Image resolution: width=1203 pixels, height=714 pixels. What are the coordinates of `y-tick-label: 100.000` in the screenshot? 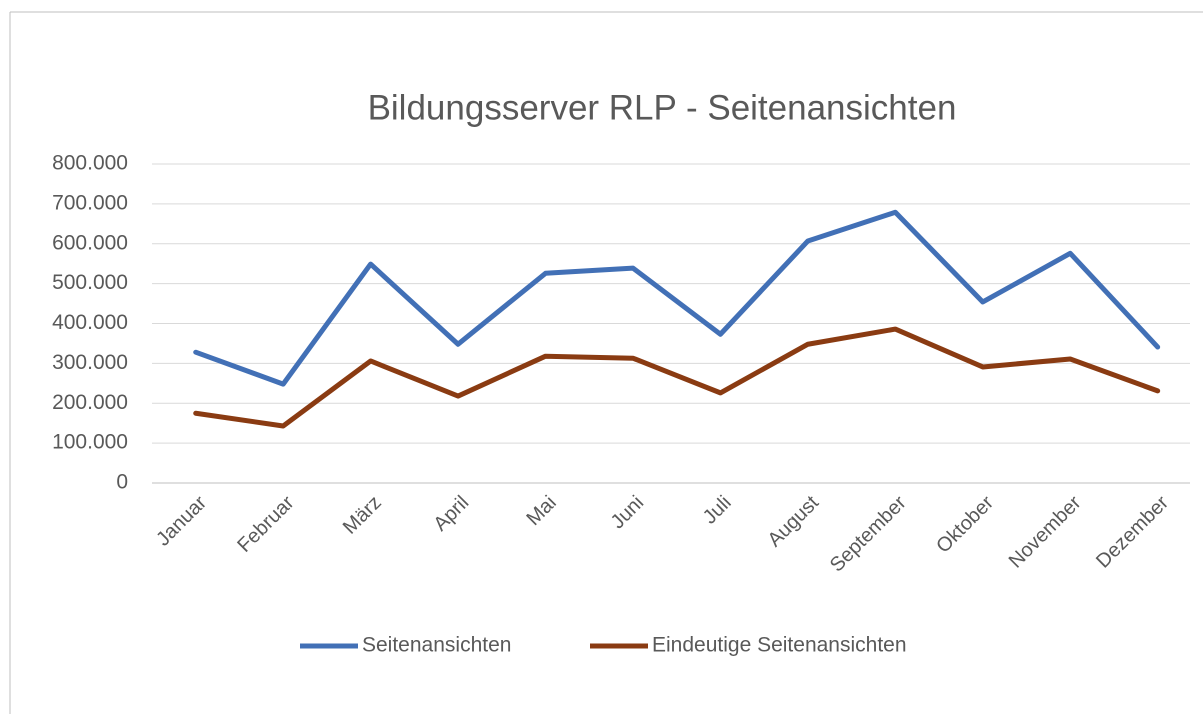 It's located at (90, 442).